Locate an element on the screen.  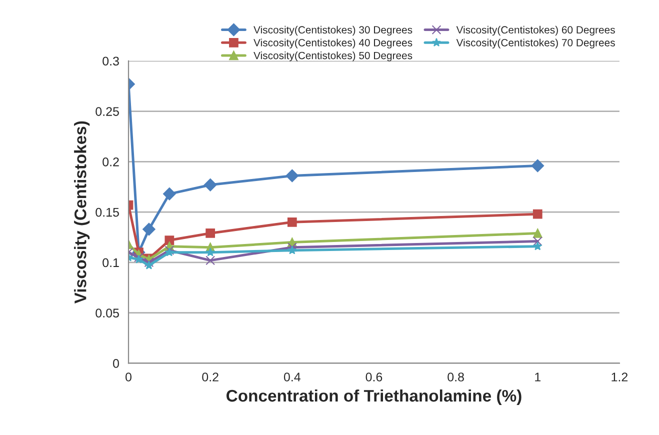
x-tick-label: 0.2 is located at coordinates (210, 377).